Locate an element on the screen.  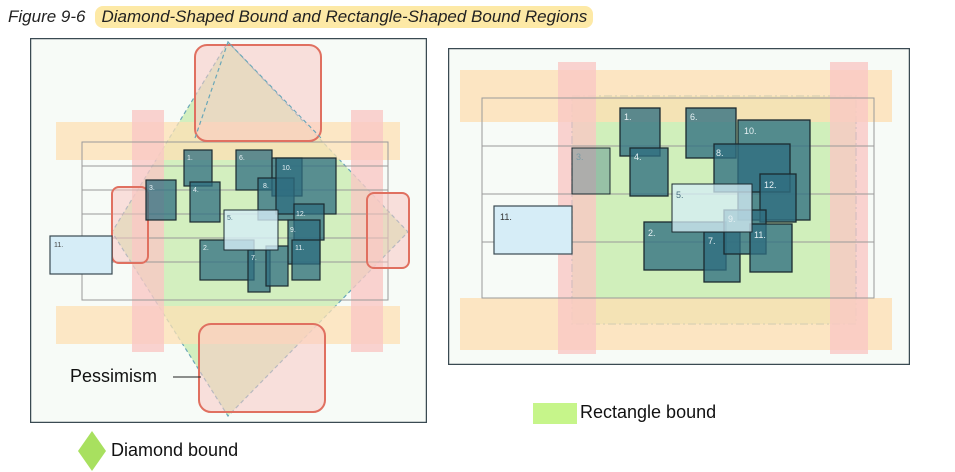
diamond-bound-swatch is located at coordinates (92, 451).